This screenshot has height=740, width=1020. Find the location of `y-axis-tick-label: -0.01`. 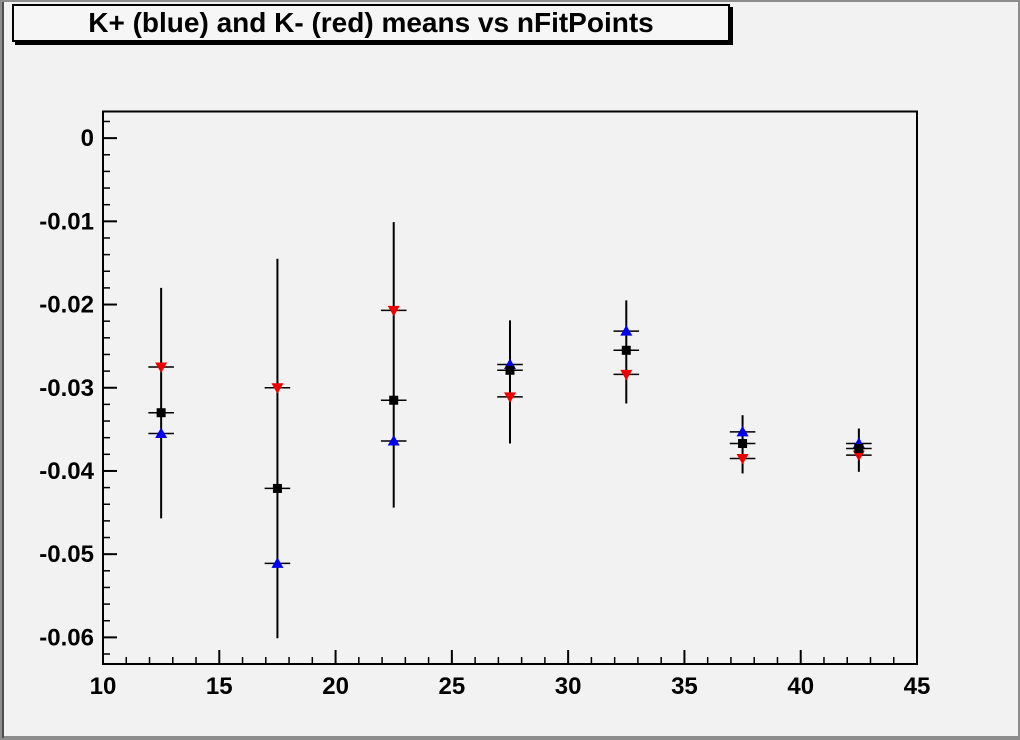

y-axis-tick-label: -0.01 is located at coordinates (66, 221).